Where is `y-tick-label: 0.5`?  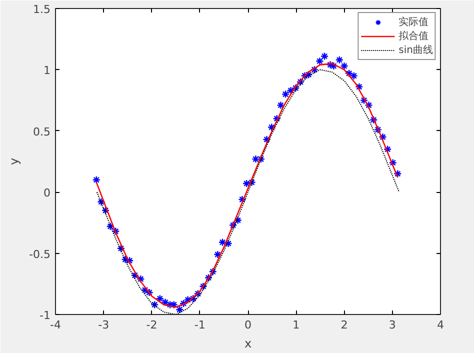
y-tick-label: 0.5 is located at coordinates (42, 131).